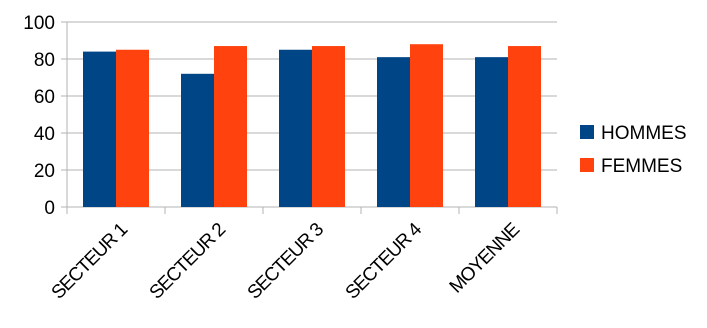 The image size is (707, 328). I want to click on x-category-label: SECTEUR 1, so click(90, 261).